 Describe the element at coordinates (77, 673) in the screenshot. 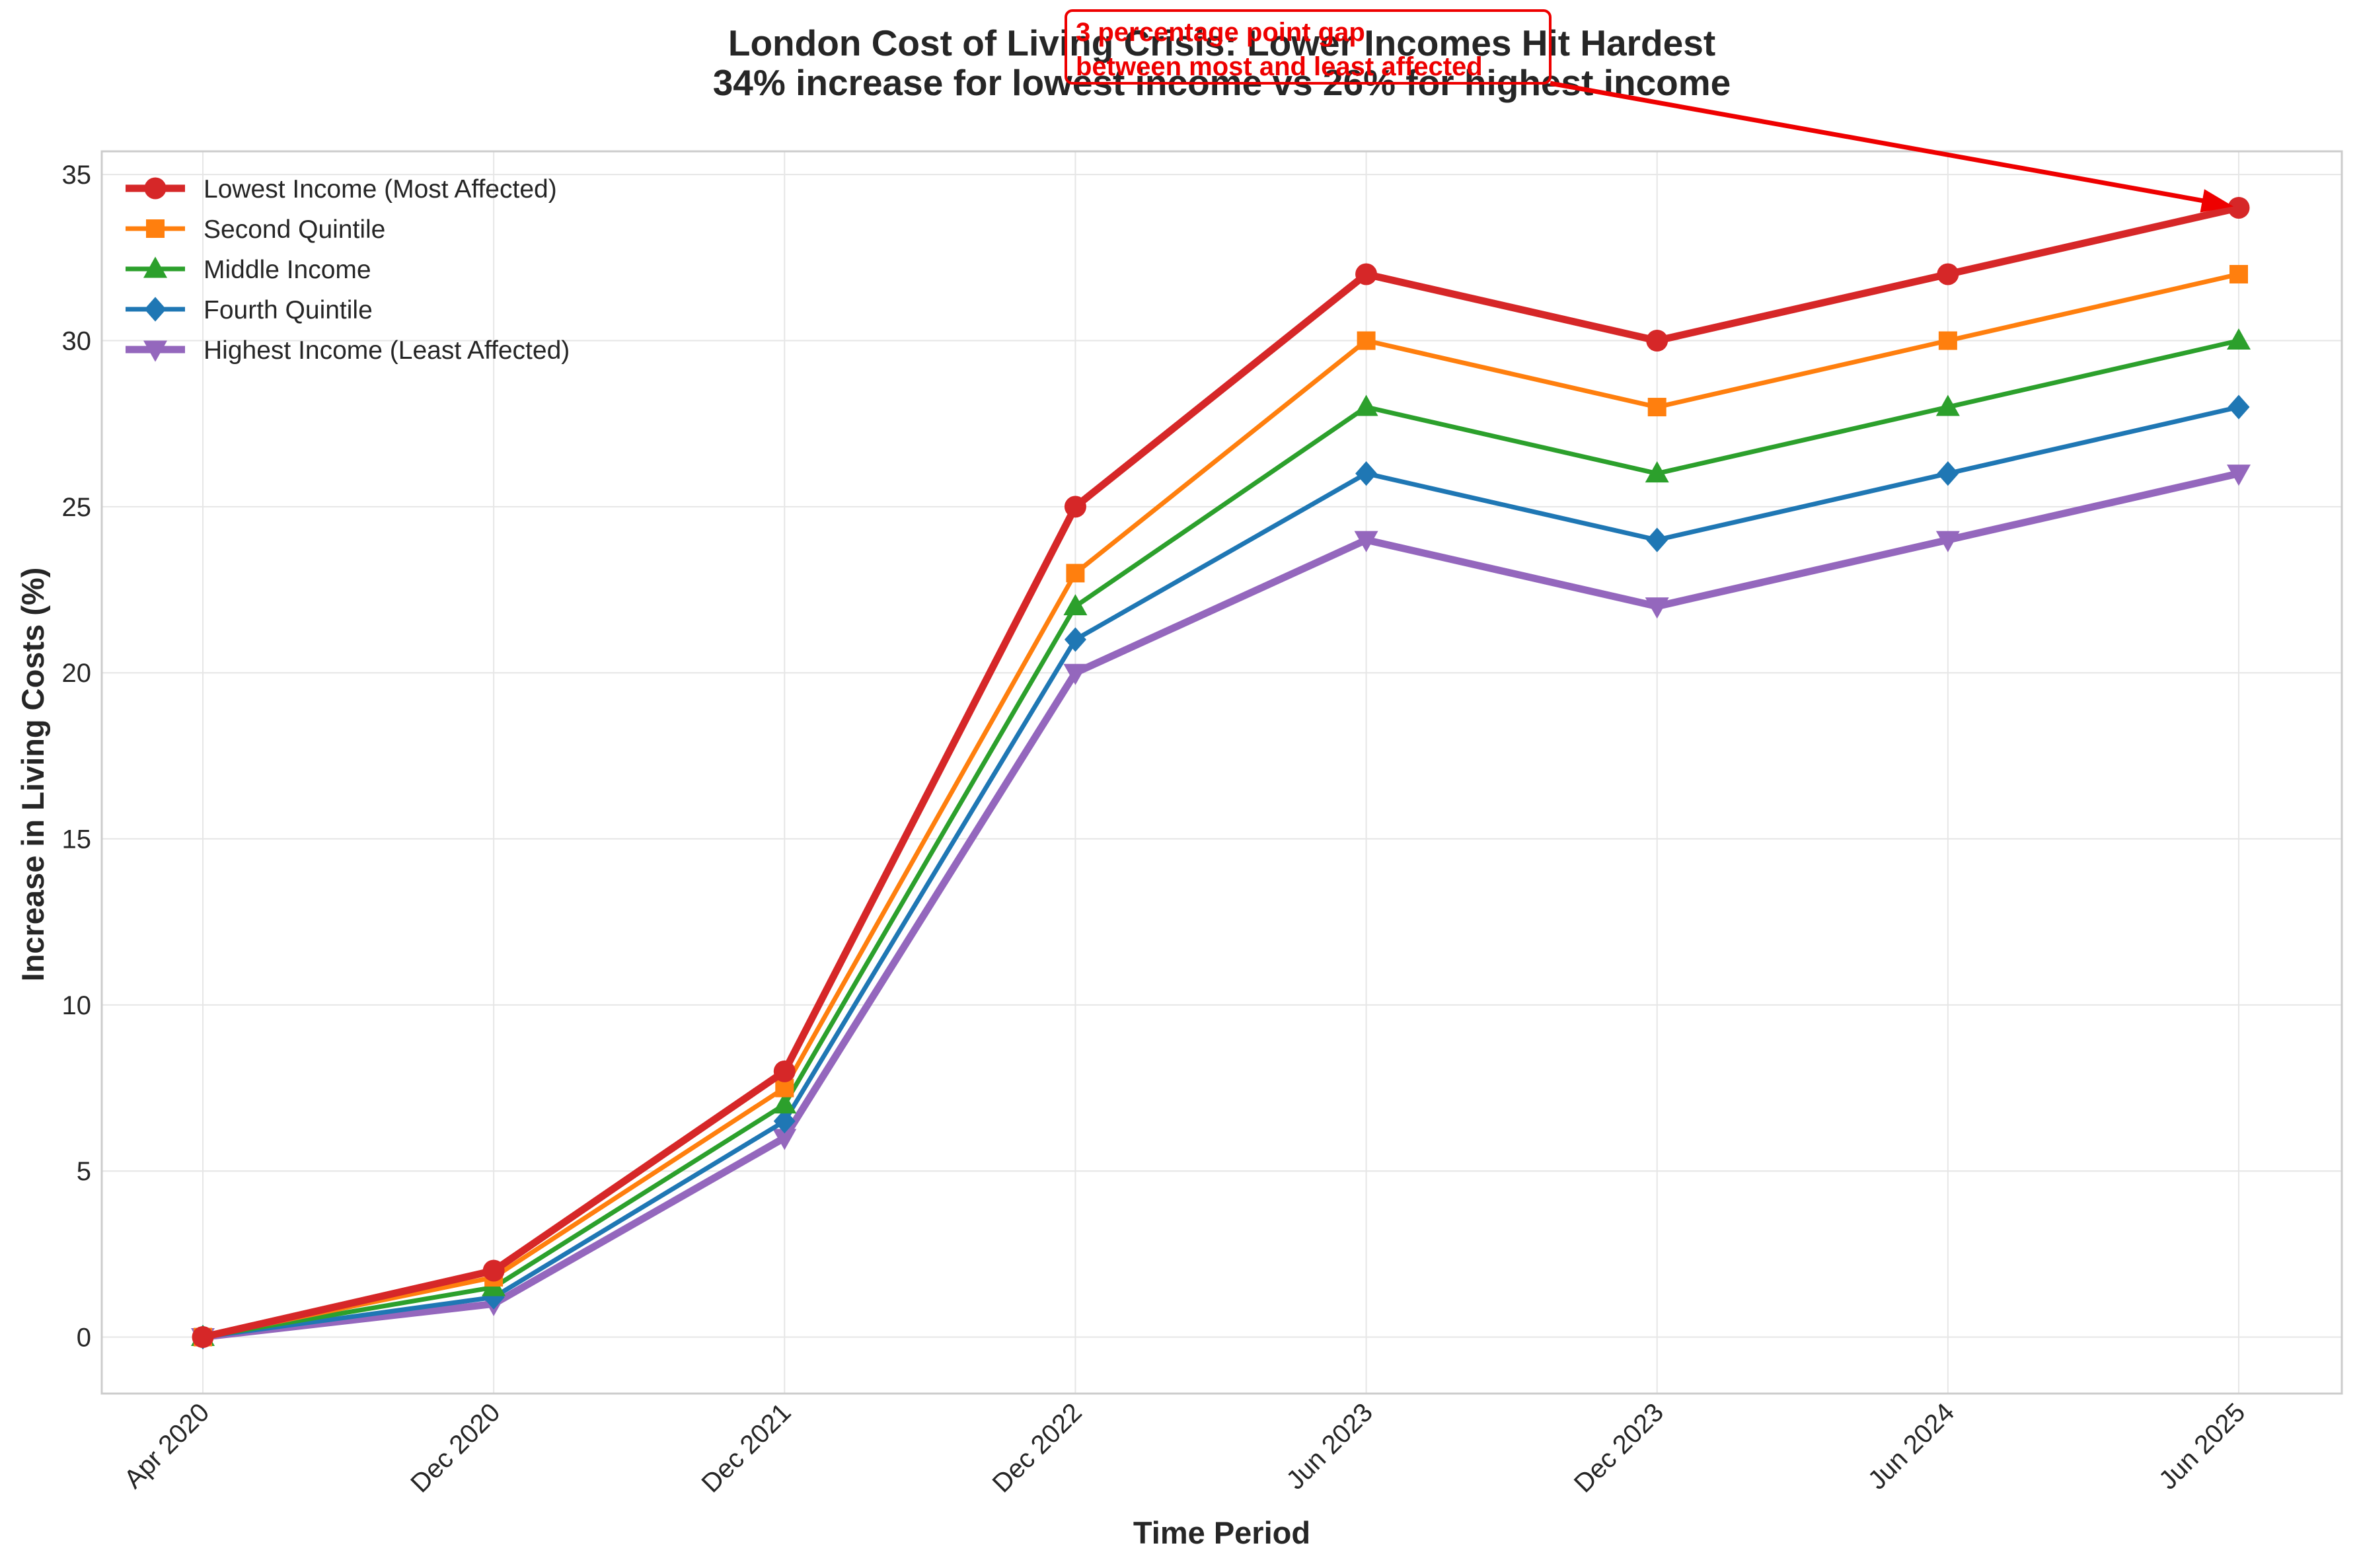

I see `y-tick-label: 20` at that location.